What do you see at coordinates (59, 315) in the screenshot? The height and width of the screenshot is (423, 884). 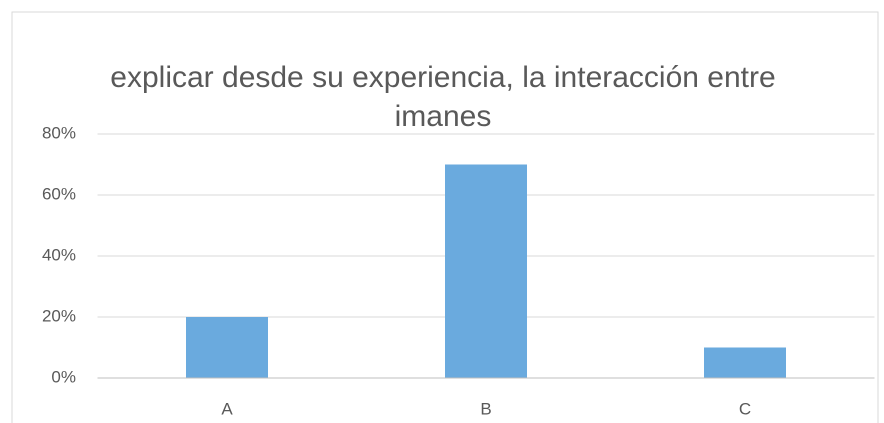 I see `y-tick-label: 20%` at bounding box center [59, 315].